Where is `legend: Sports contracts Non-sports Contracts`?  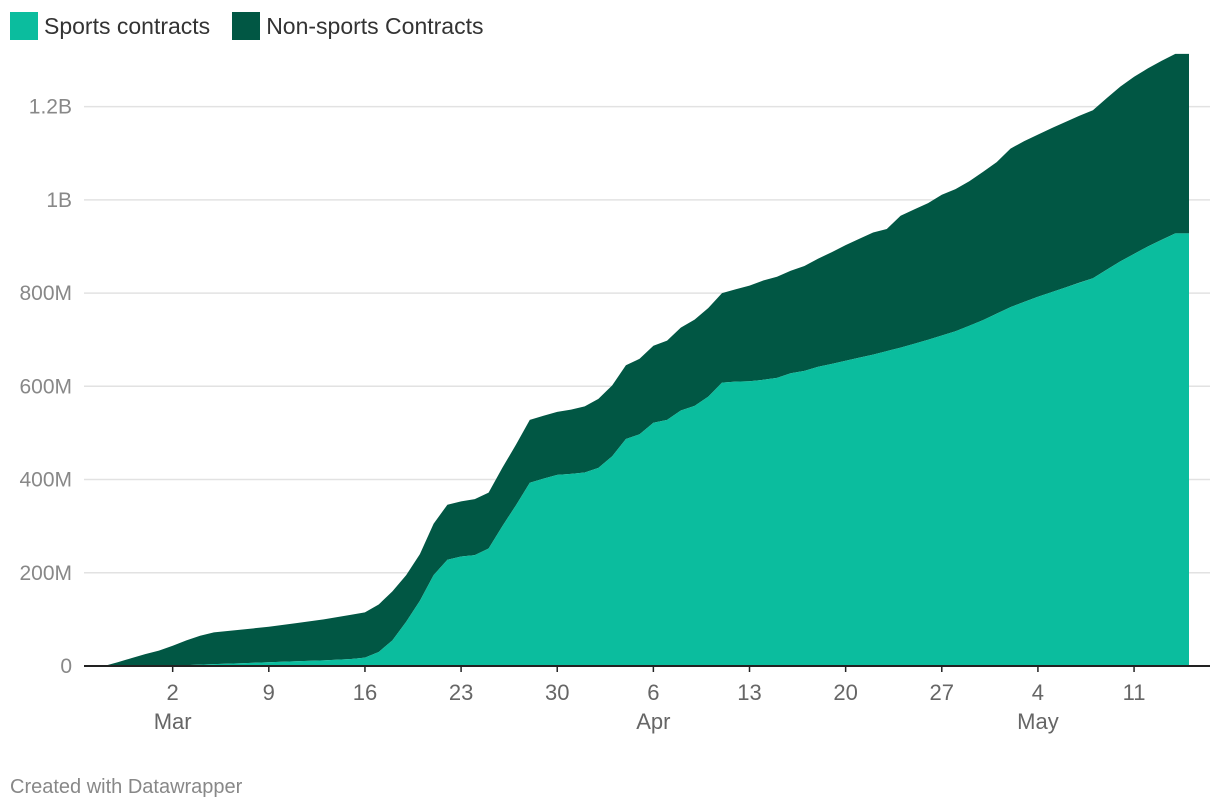 legend: Sports contracts Non-sports Contracts is located at coordinates (258, 26).